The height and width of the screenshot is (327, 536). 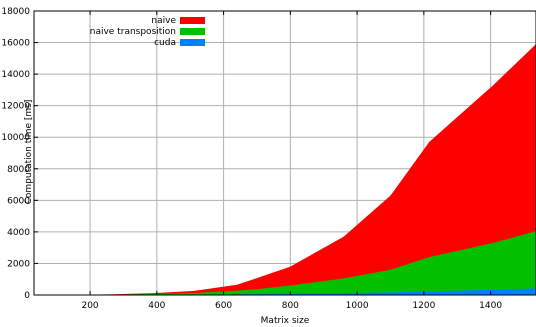 I want to click on y-tick-label: 10000, so click(x=15, y=138).